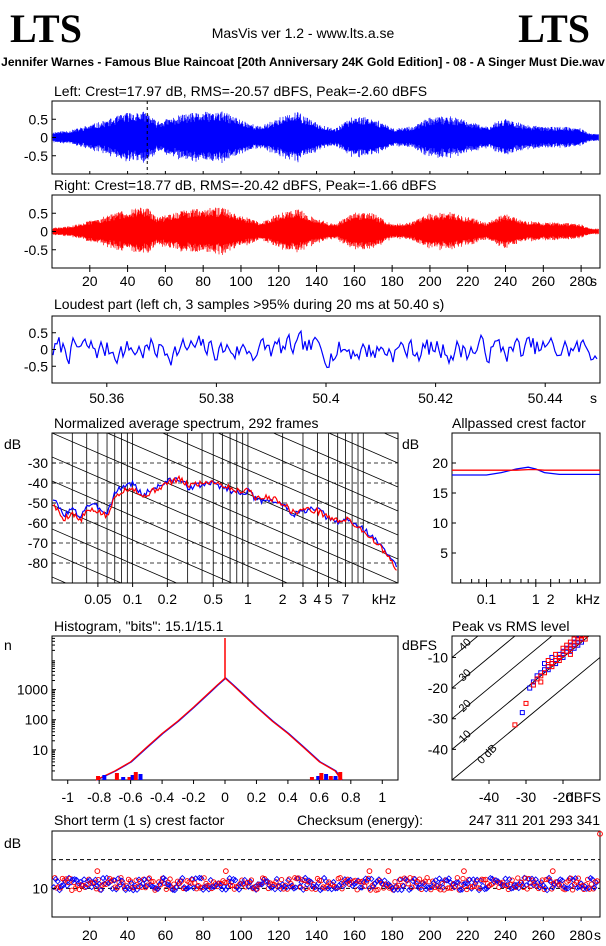  Describe the element at coordinates (438, 657) in the screenshot. I see `pvr-ytick-label: -10` at that location.